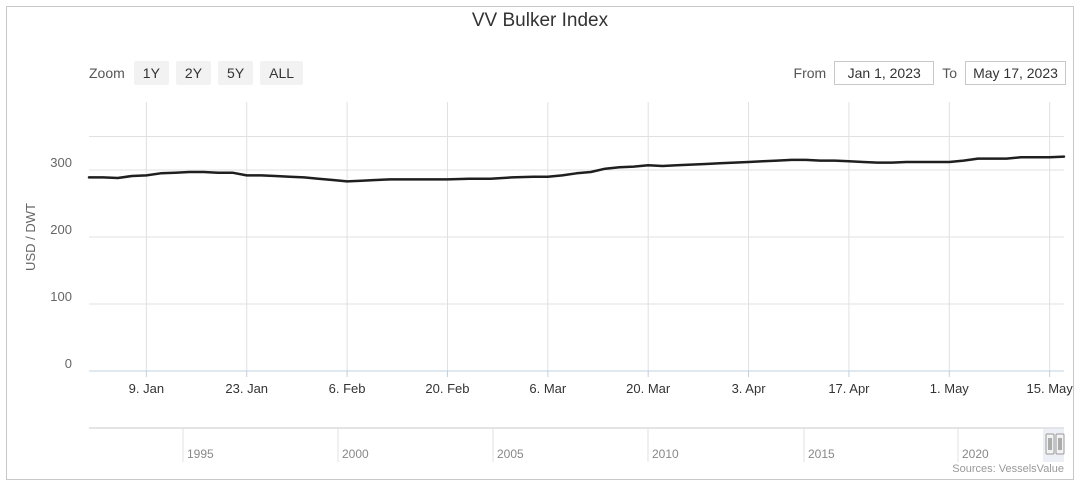  What do you see at coordinates (1060, 444) in the screenshot?
I see `navigator-right-handle` at bounding box center [1060, 444].